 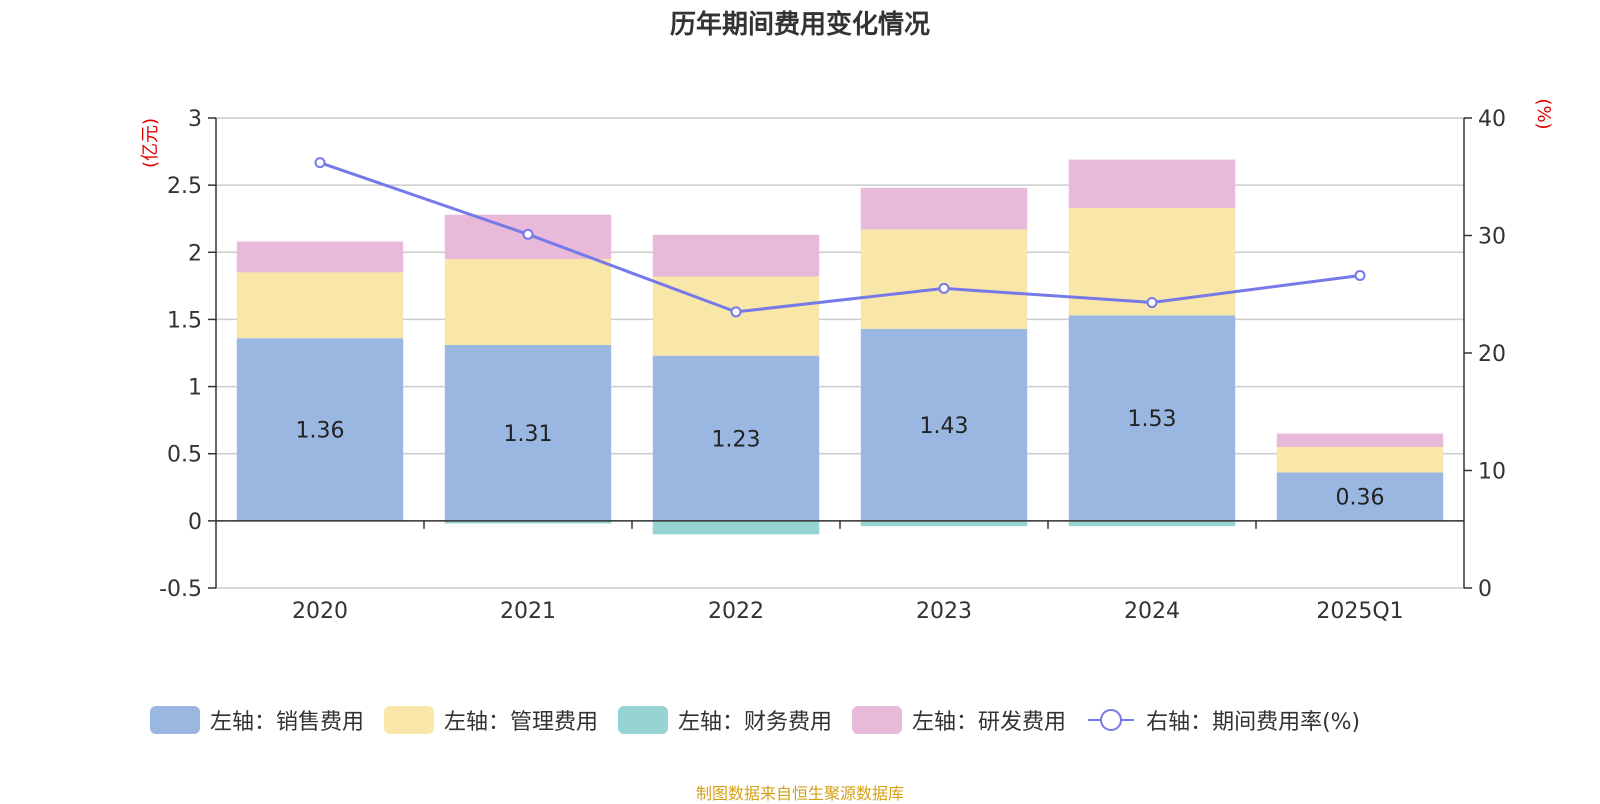 I want to click on line-expense-rate, so click(x=840, y=237).